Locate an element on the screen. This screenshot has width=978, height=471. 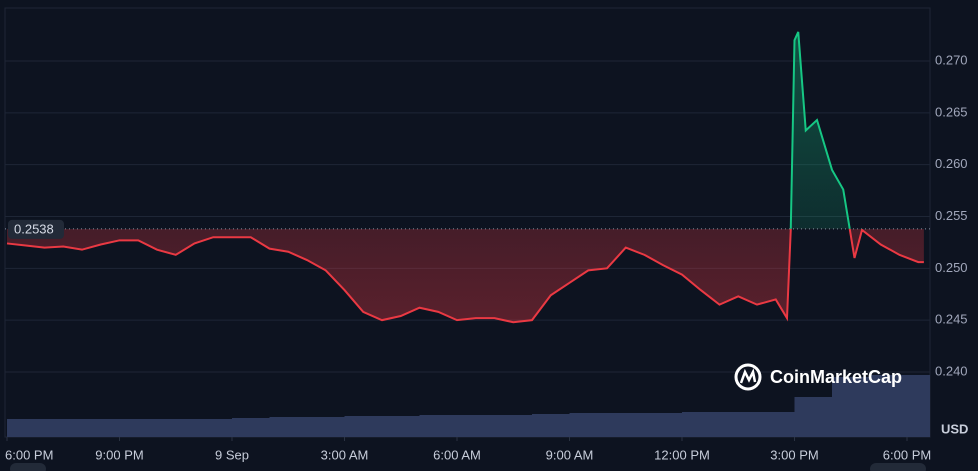
area-up is located at coordinates (820, 130).